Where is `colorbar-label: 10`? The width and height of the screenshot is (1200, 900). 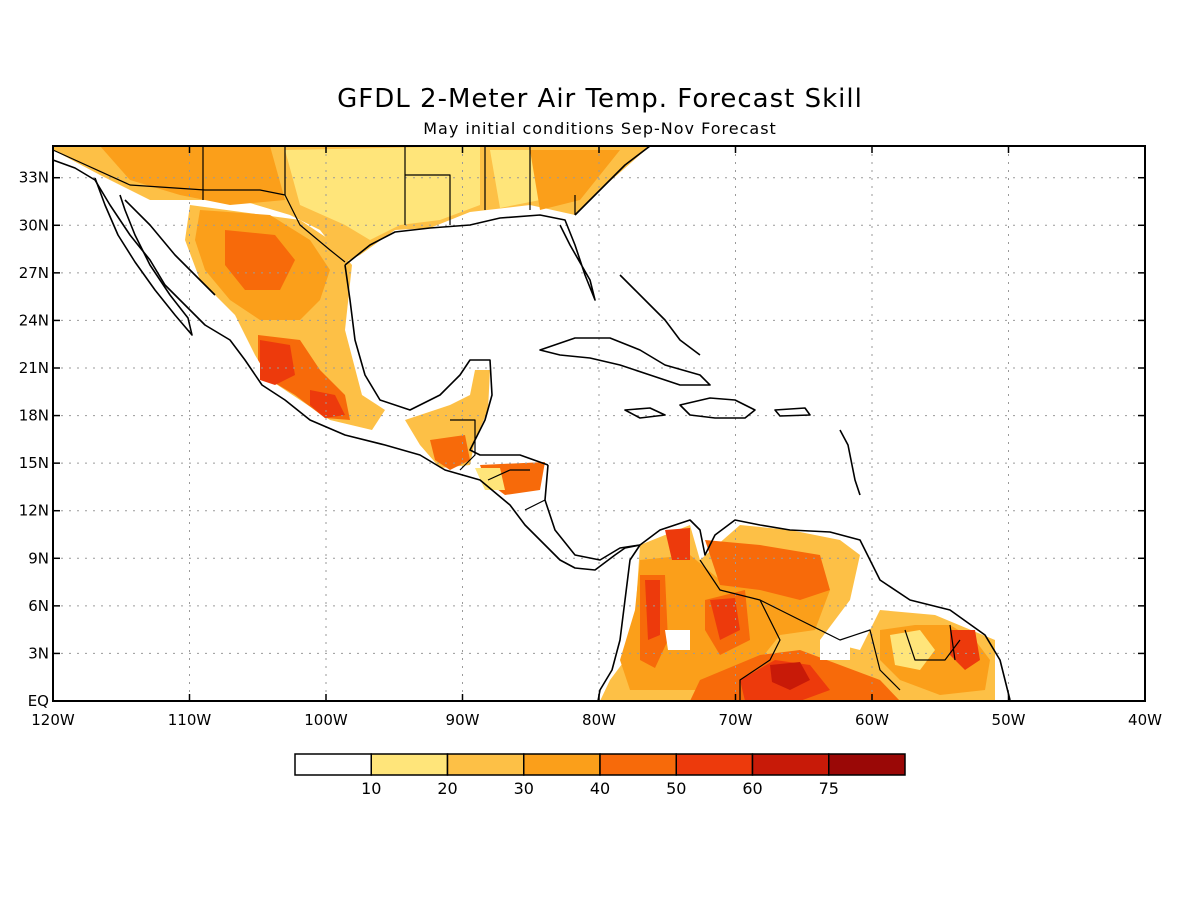
colorbar-label: 10 is located at coordinates (371, 788).